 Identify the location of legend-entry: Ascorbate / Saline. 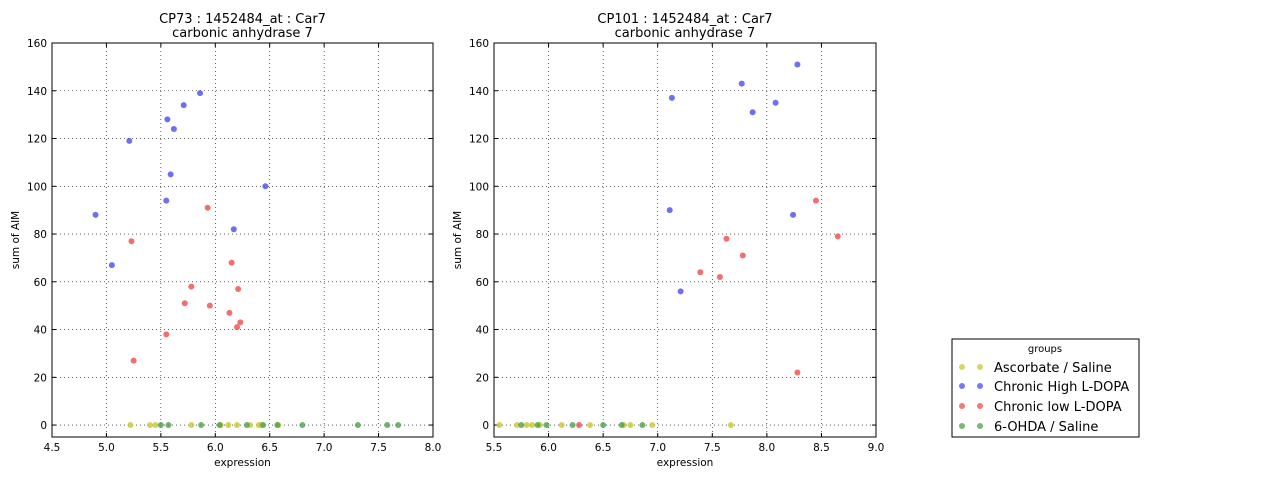
(1035, 368).